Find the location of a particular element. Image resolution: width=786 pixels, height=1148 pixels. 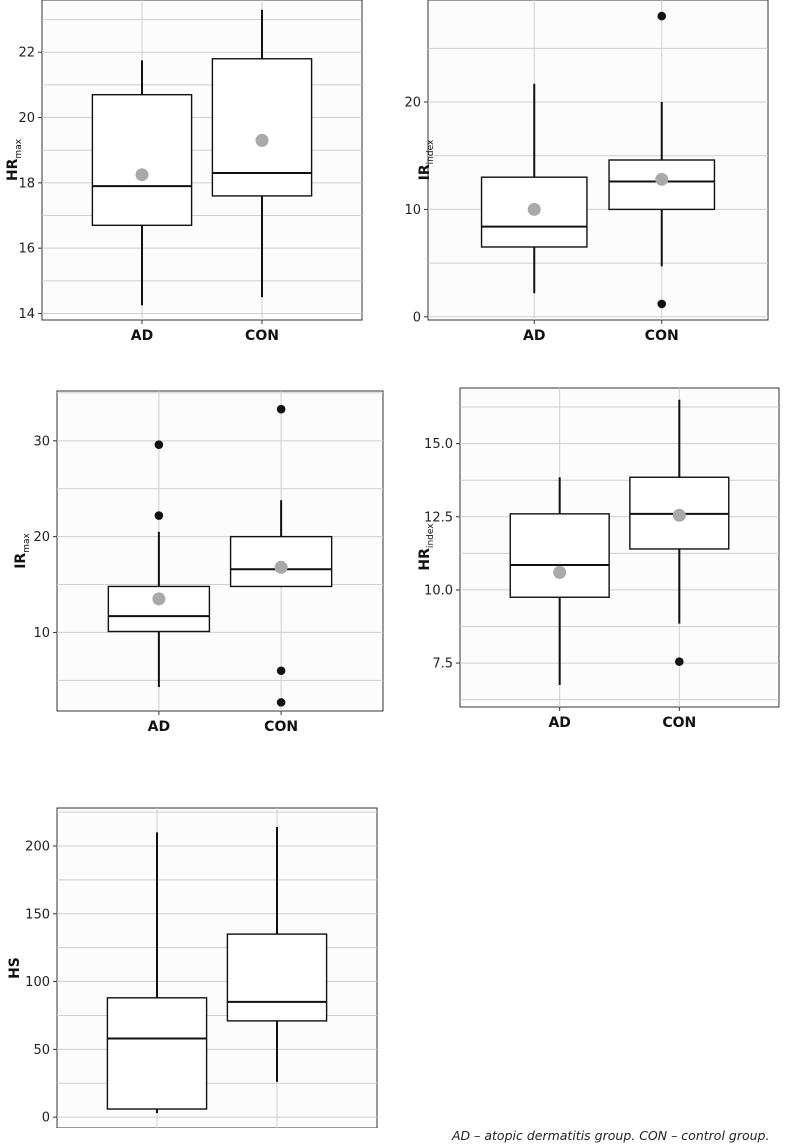

y-axis-label: HRindex is located at coordinates (426, 547).